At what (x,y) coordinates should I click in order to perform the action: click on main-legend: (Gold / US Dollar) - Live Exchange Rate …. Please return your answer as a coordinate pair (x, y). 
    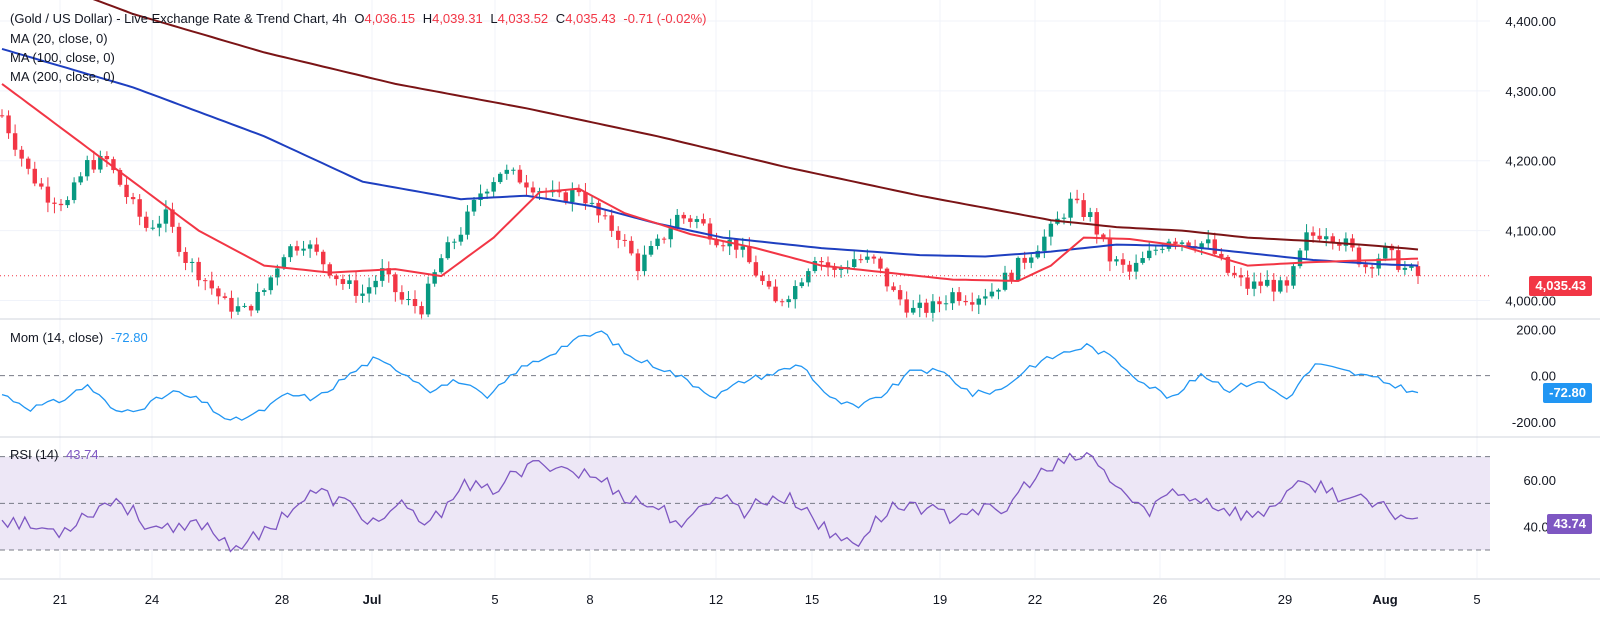
    Looking at the image, I should click on (360, 19).